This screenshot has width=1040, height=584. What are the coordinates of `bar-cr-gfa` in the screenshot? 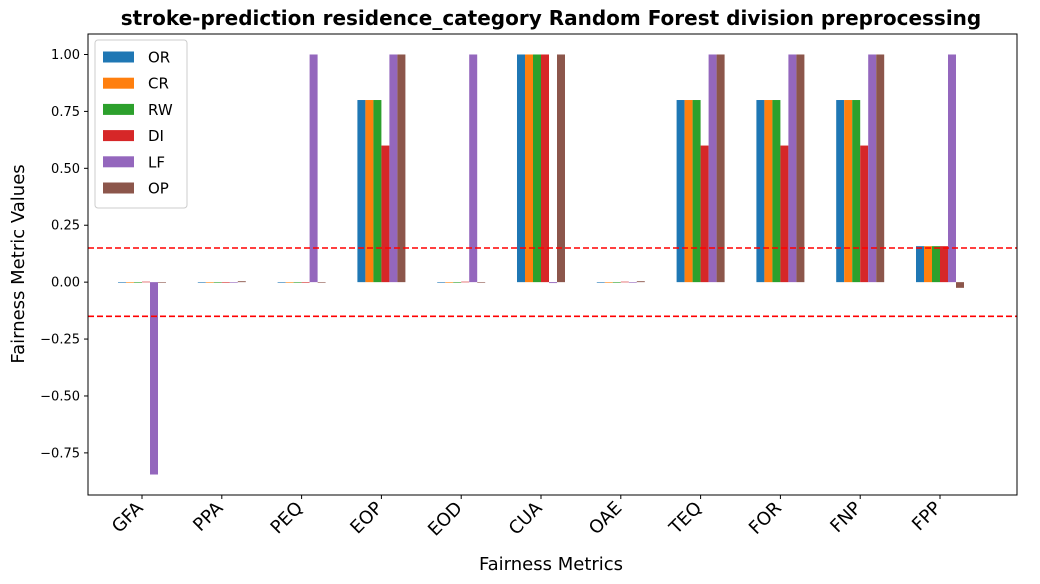 It's located at (130, 282).